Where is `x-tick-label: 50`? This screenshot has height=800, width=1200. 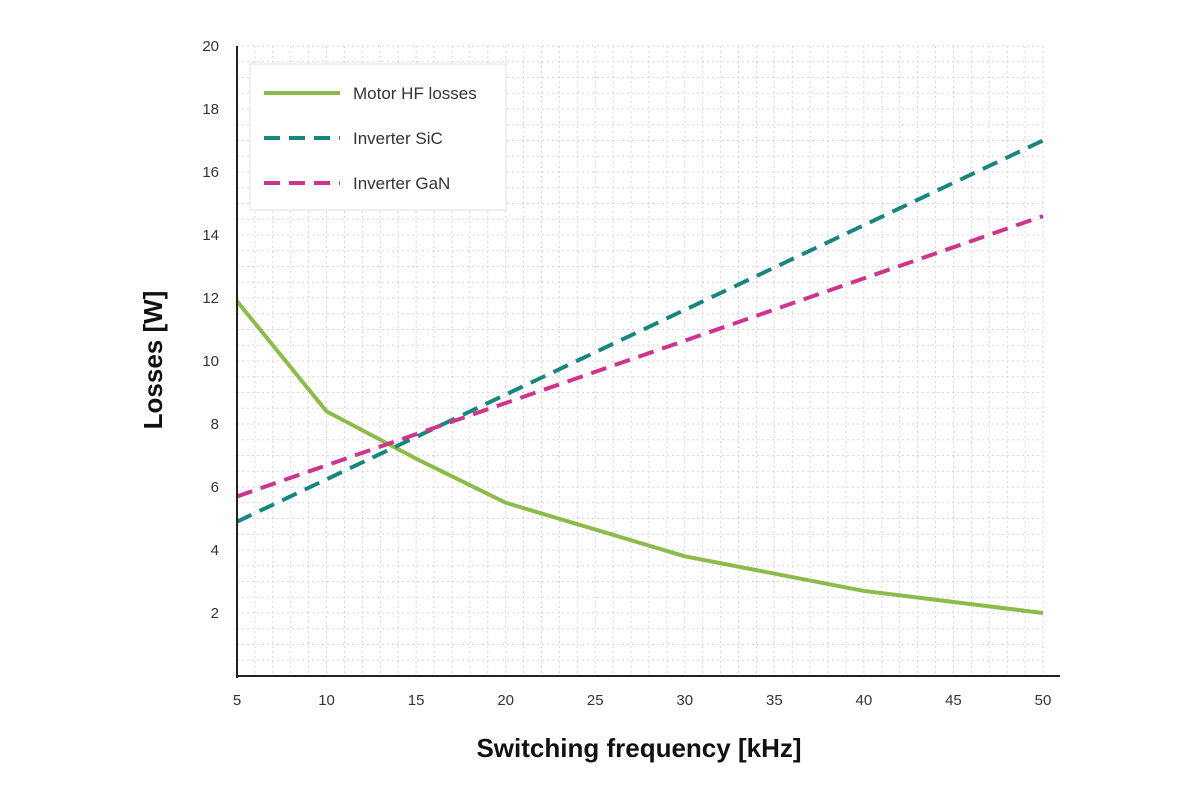
x-tick-label: 50 is located at coordinates (1043, 700).